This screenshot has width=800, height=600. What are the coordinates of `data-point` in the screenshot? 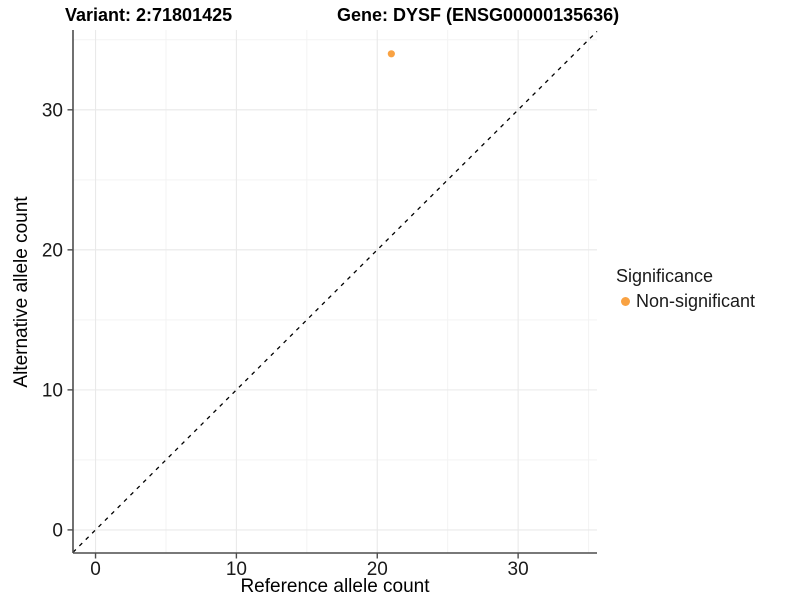 It's located at (391, 54).